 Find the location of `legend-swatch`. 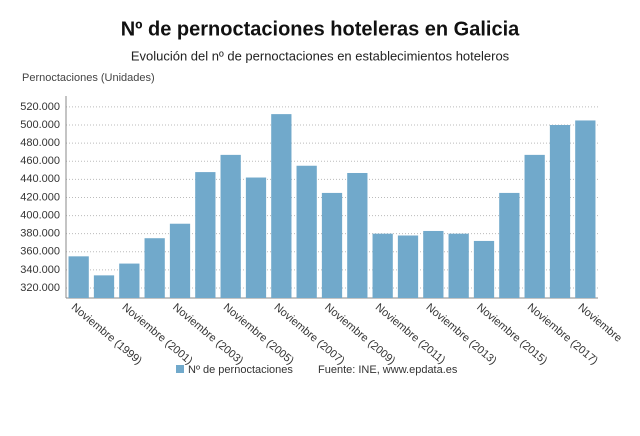

legend-swatch is located at coordinates (180, 369).